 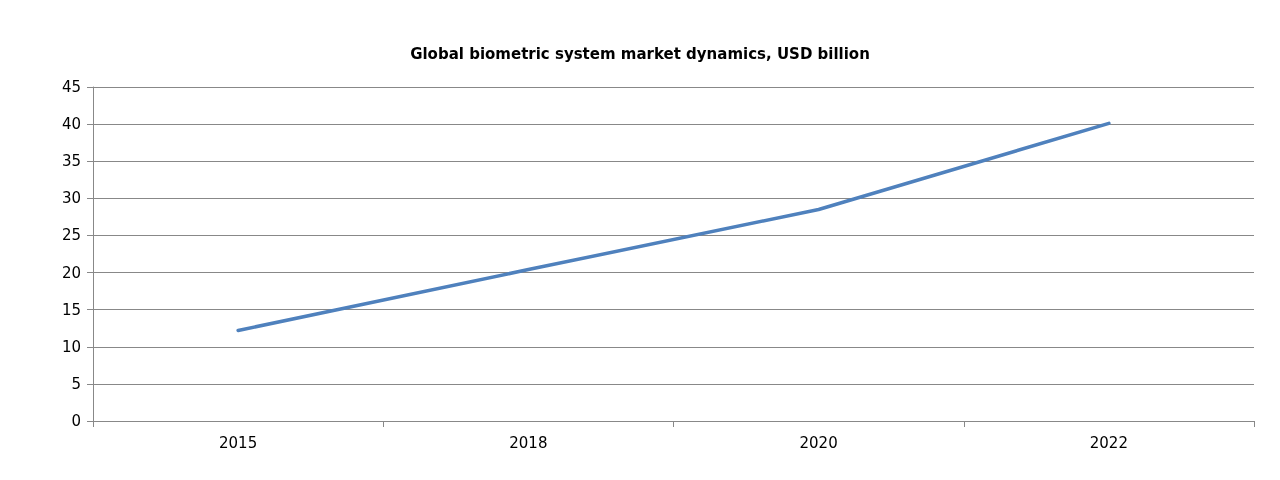 I want to click on x-tick-label: 2015, so click(x=238, y=442).